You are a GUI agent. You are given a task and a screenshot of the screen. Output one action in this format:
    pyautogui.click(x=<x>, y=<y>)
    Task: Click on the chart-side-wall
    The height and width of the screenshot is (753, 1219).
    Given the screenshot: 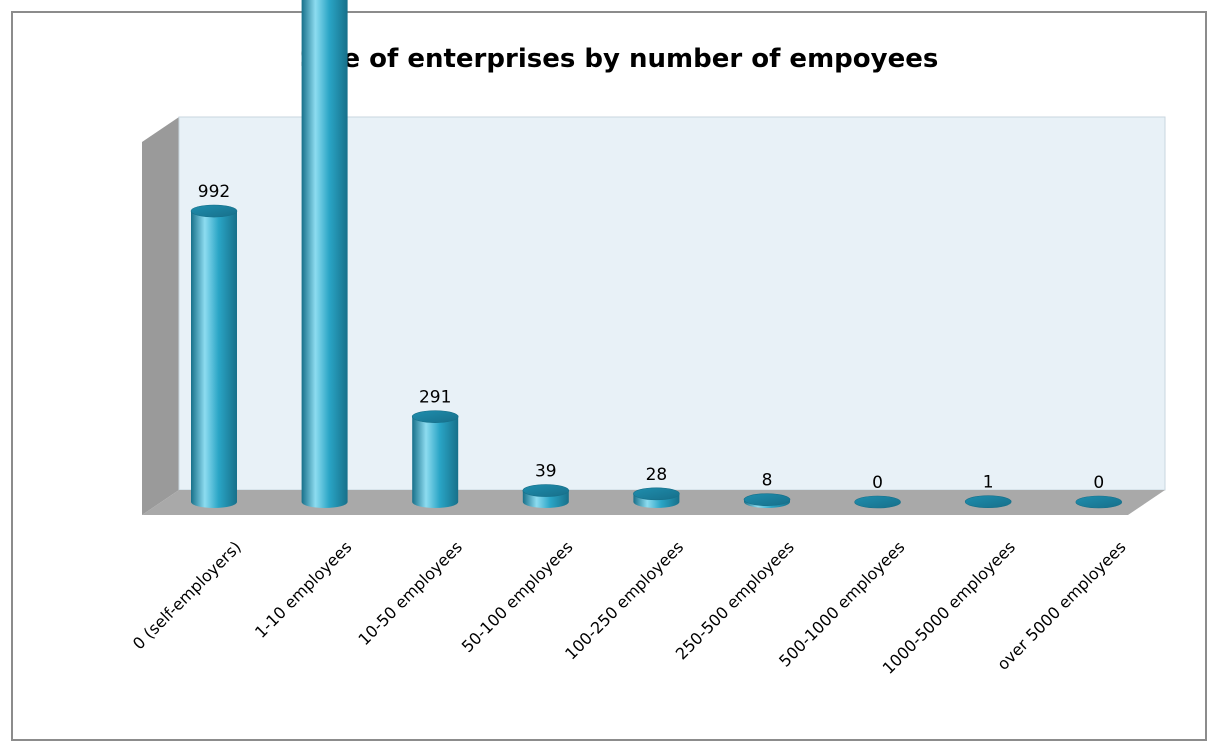 What is the action you would take?
    pyautogui.click(x=160, y=316)
    